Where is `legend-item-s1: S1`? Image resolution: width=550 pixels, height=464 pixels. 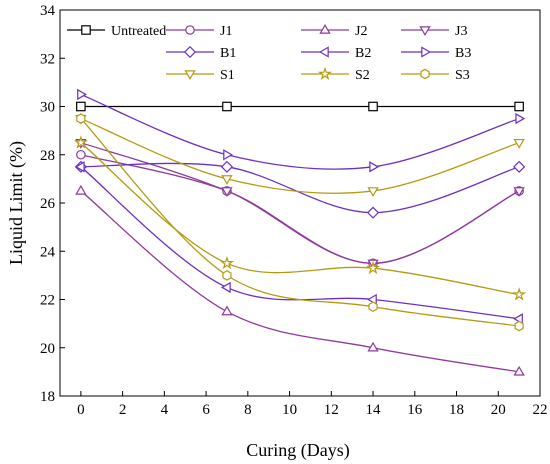 legend-item-s1: S1 is located at coordinates (200, 75).